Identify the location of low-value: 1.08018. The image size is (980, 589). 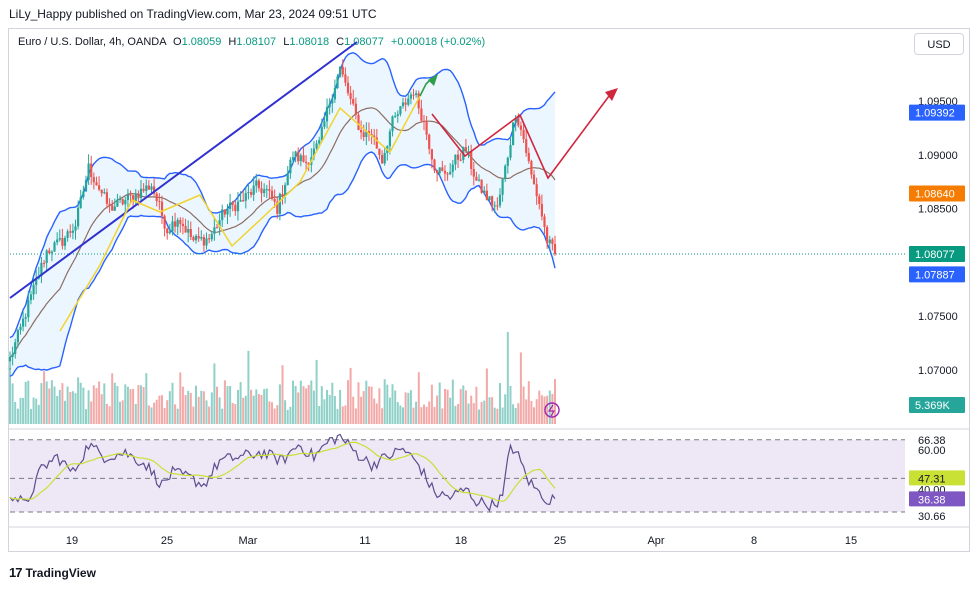
(309, 42).